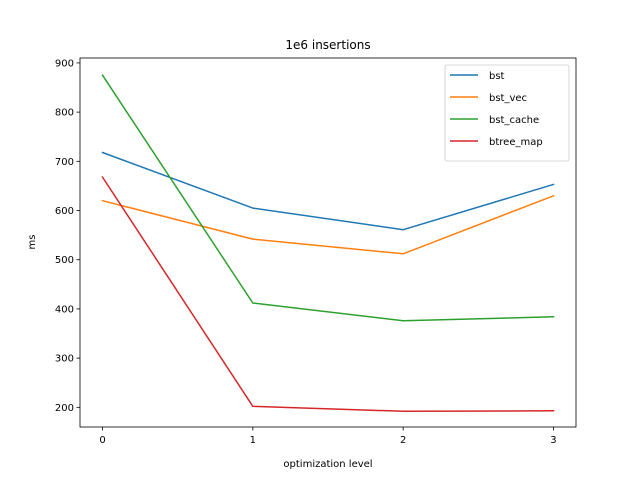 The width and height of the screenshot is (640, 480). I want to click on x-tick-label: 3, so click(553, 440).